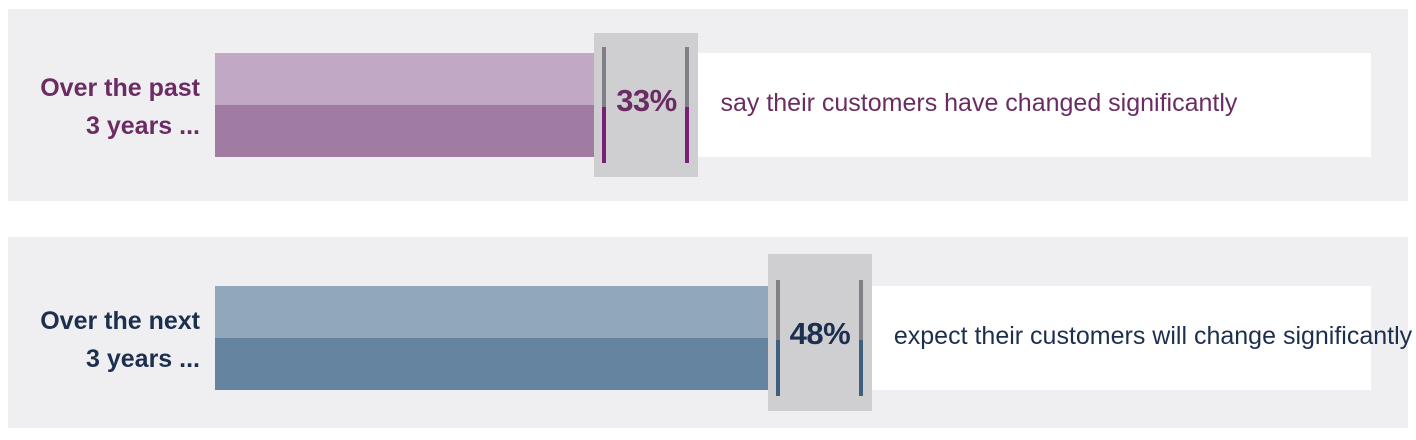  I want to click on value-label: 48%, so click(820, 333).